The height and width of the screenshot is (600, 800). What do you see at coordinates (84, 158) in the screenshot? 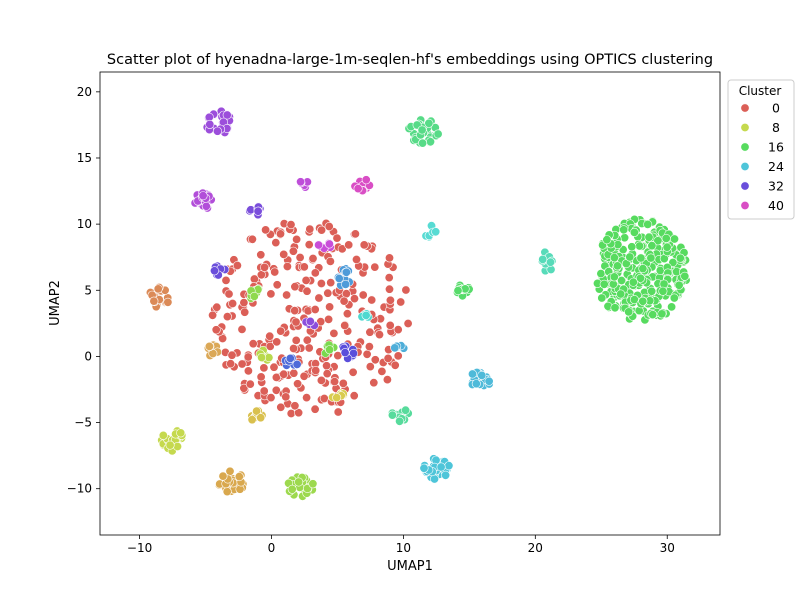
I see `y-tick-label: 15` at bounding box center [84, 158].